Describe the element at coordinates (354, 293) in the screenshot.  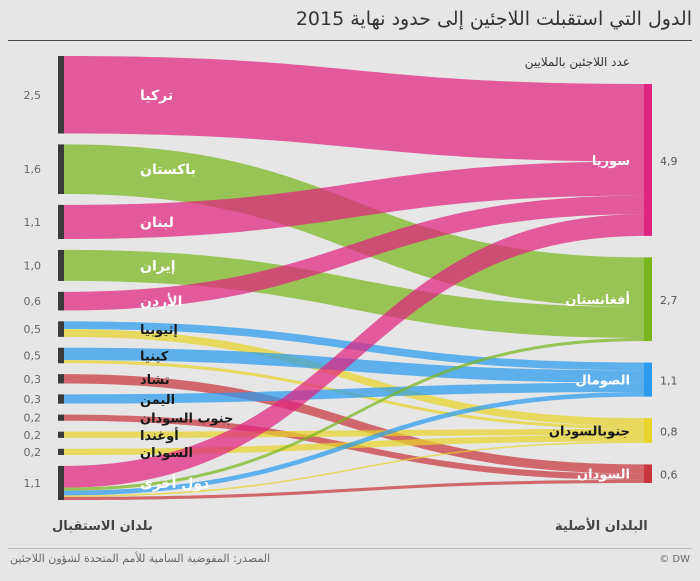
I see `flow-afghanistan` at that location.